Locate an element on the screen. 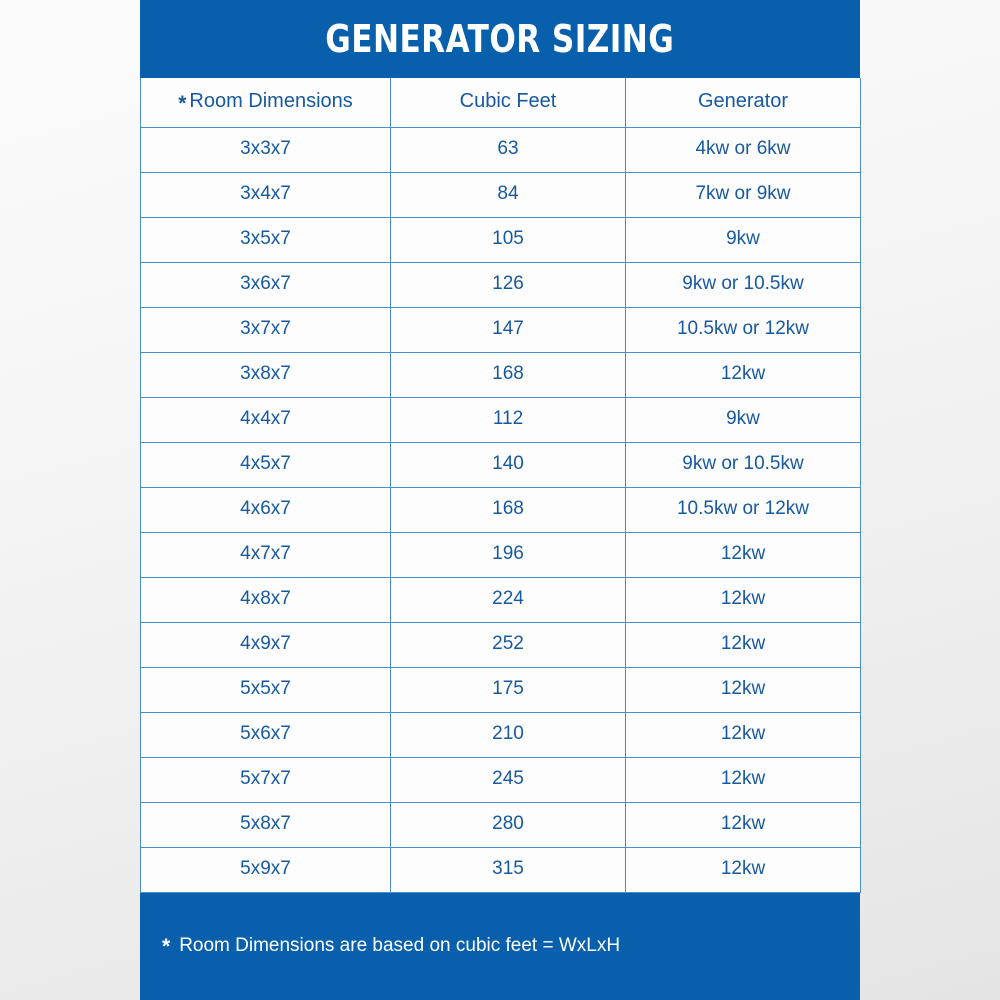 The image size is (1000, 1000). cell-dimensions: 4x7x7 is located at coordinates (265, 554).